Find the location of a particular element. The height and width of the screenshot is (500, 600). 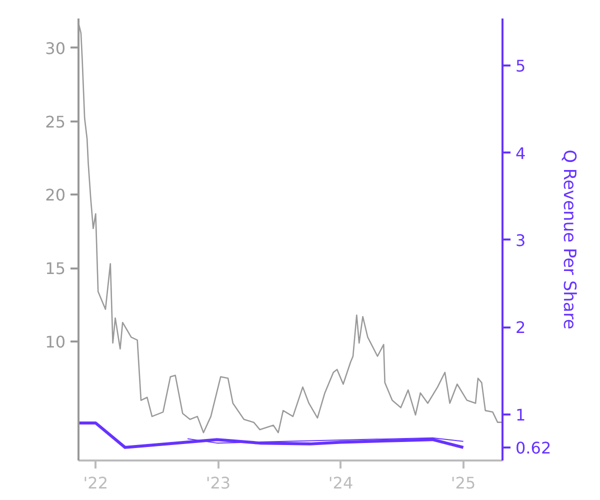

x-tick-label: '24 is located at coordinates (341, 483).